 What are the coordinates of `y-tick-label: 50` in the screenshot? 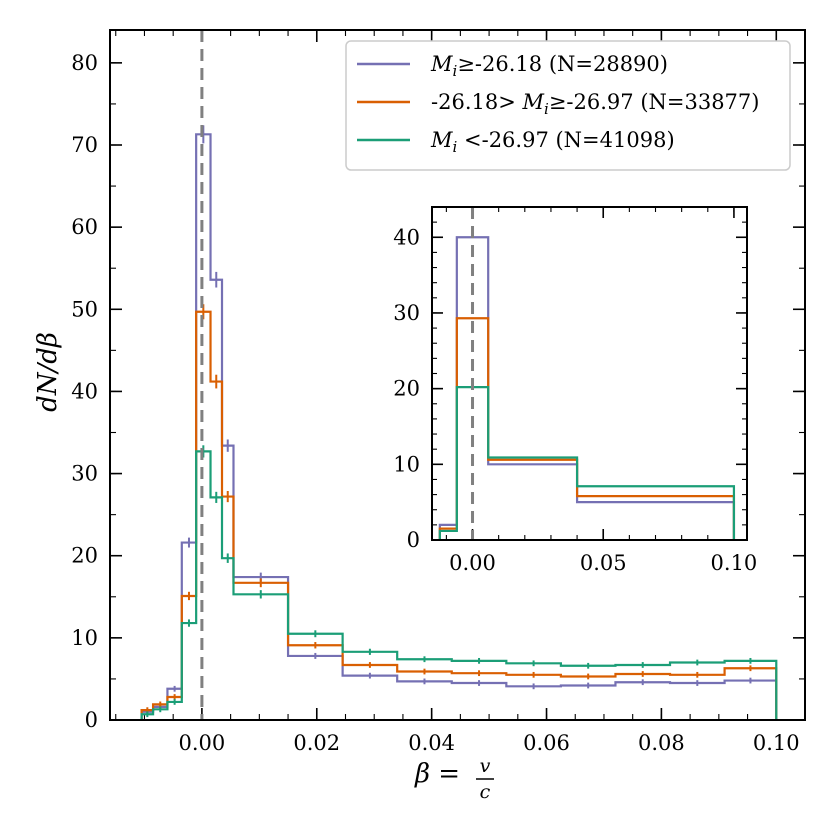 It's located at (84, 309).